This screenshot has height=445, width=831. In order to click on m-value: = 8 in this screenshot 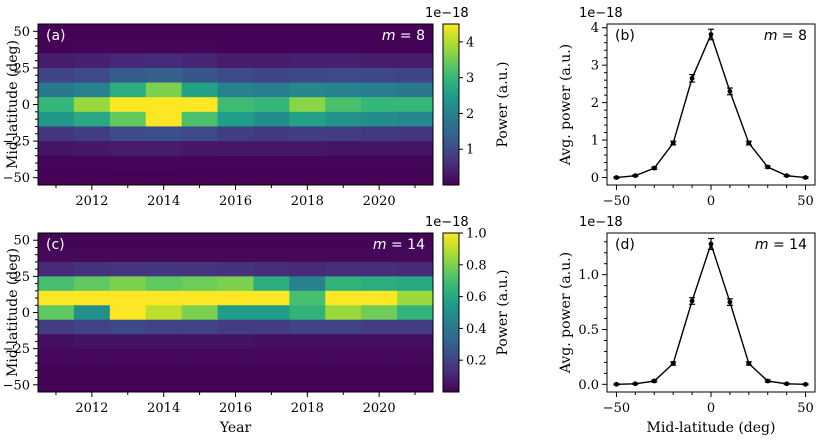, I will do `click(792, 36)`.